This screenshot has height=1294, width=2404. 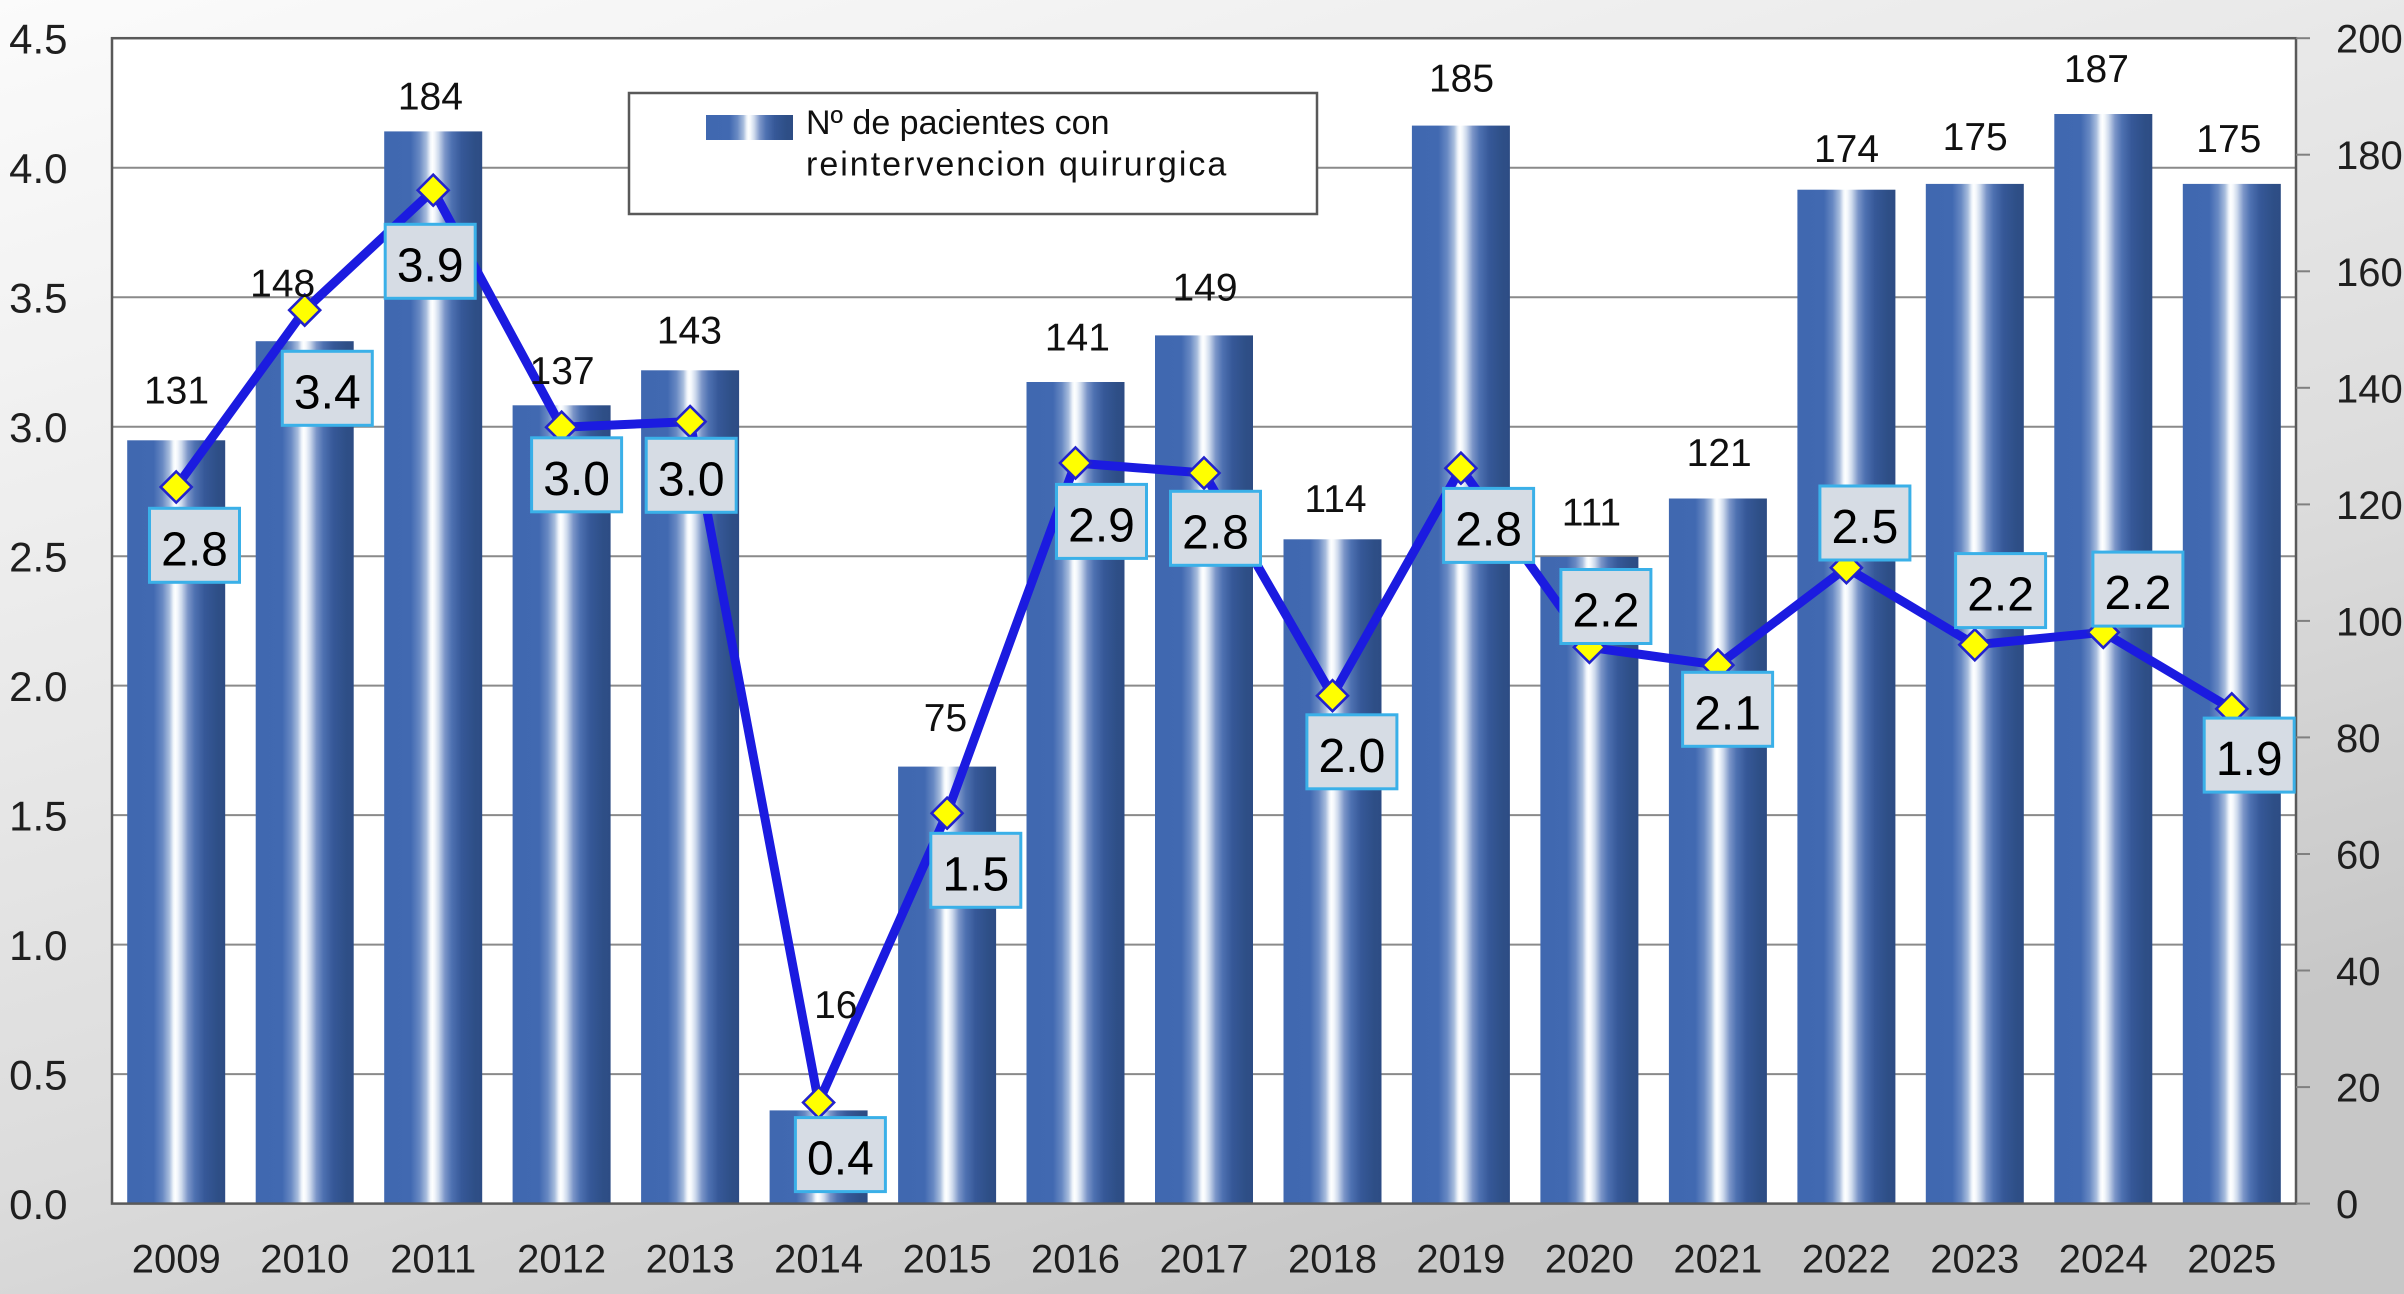 I want to click on svg-text: 0.5, so click(x=38, y=1074).